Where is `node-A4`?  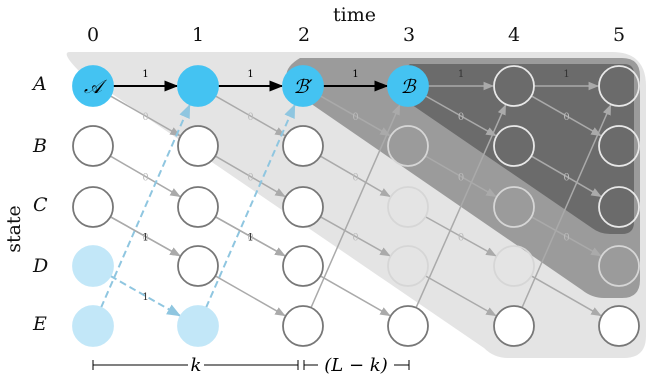
node-A4 is located at coordinates (514, 86).